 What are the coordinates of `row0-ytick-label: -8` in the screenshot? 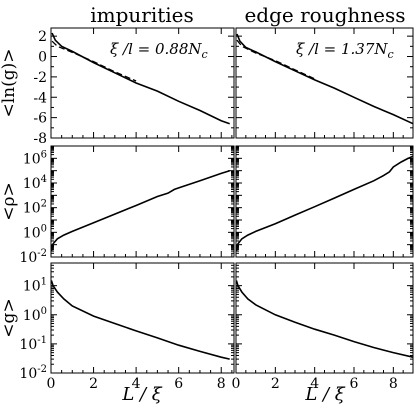 It's located at (40, 139).